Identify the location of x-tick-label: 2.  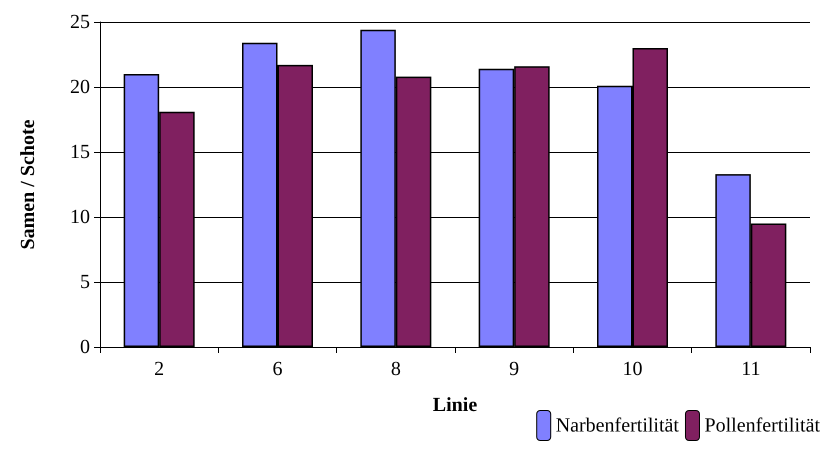
(159, 369).